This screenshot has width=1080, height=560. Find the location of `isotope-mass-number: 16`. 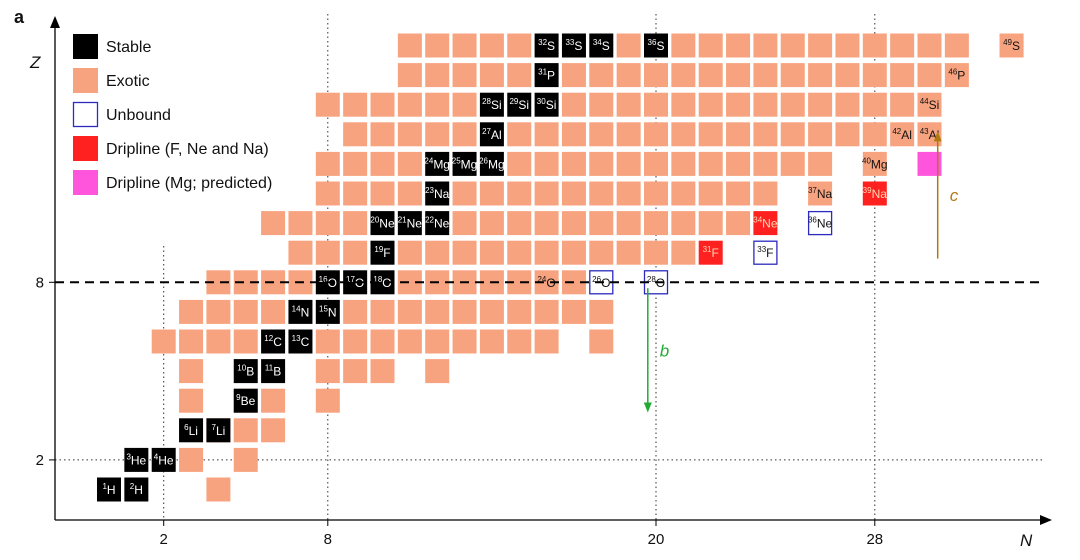

isotope-mass-number: 16 is located at coordinates (323, 279).